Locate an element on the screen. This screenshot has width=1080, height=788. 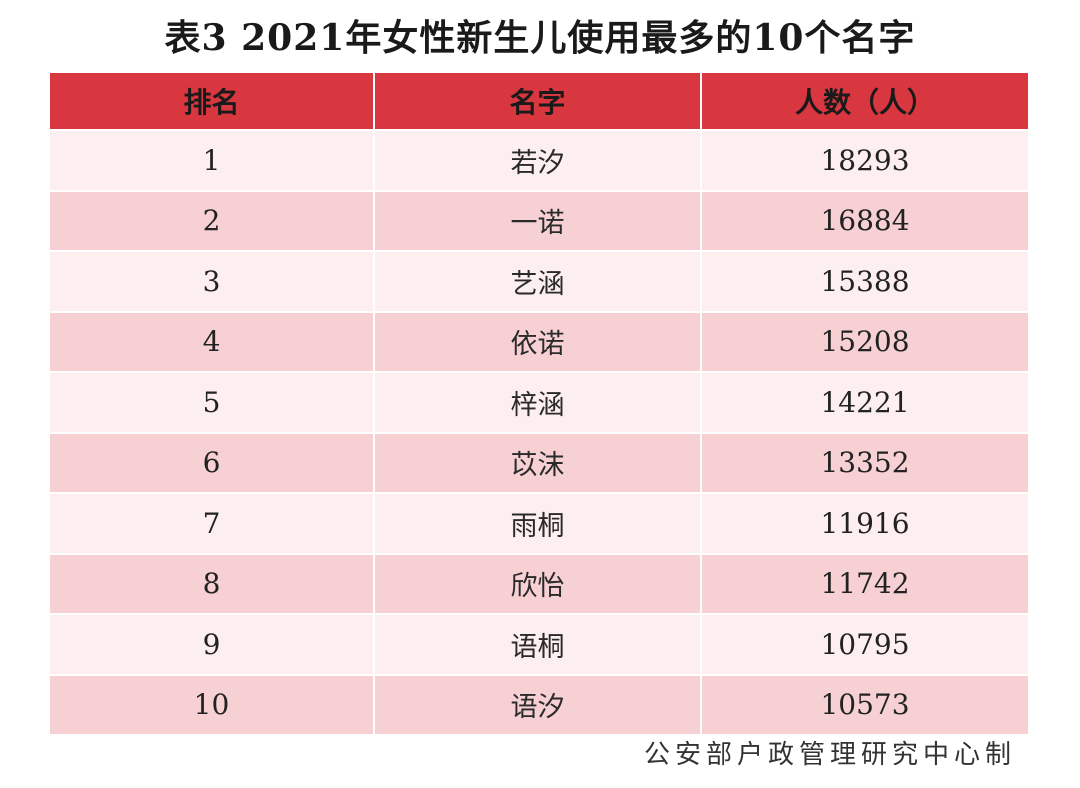
table-title: 表3 2021年女性新生儿使用最多的10个名字 is located at coordinates (540, 38).